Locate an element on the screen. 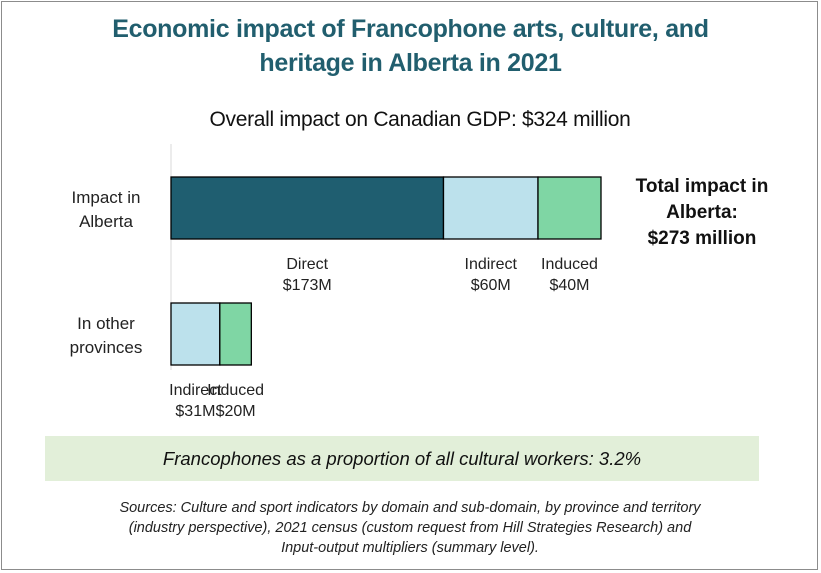 The width and height of the screenshot is (821, 573). category-label-1-line-2: Alberta is located at coordinates (106, 221).